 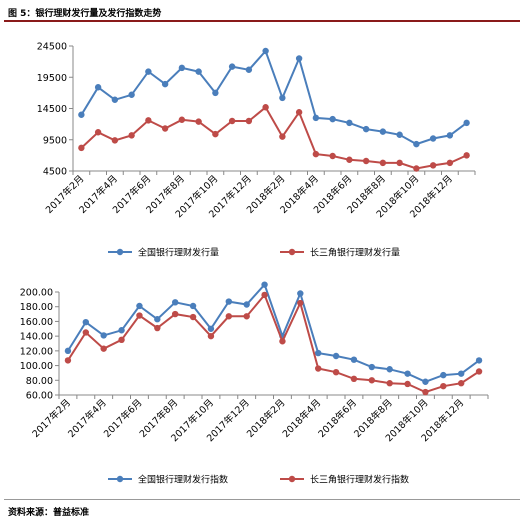 What do you see at coordinates (52, 109) in the screenshot?
I see `y-tick-label: 14500` at bounding box center [52, 109].